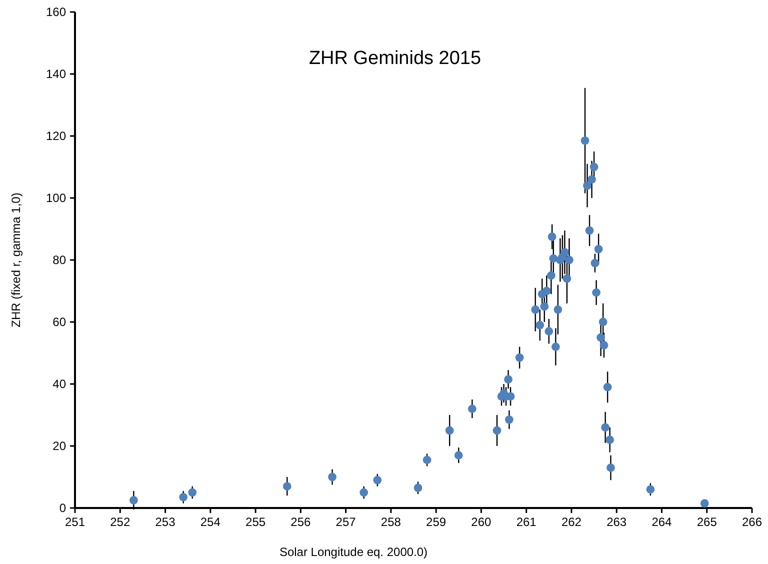  What do you see at coordinates (707, 522) in the screenshot?
I see `x-tick-label: 265` at bounding box center [707, 522].